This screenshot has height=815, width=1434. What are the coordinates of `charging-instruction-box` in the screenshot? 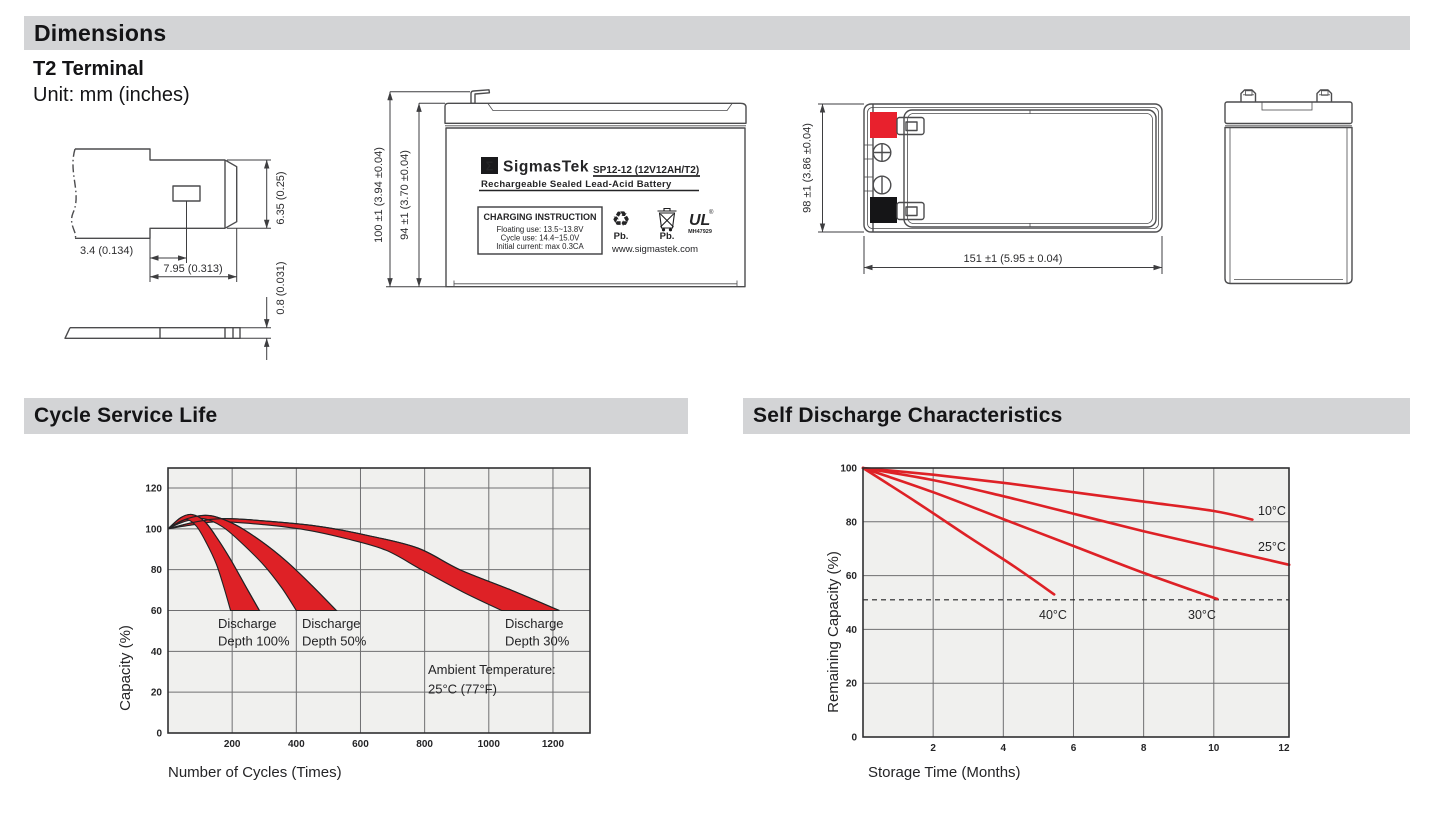 It's located at (540, 230).